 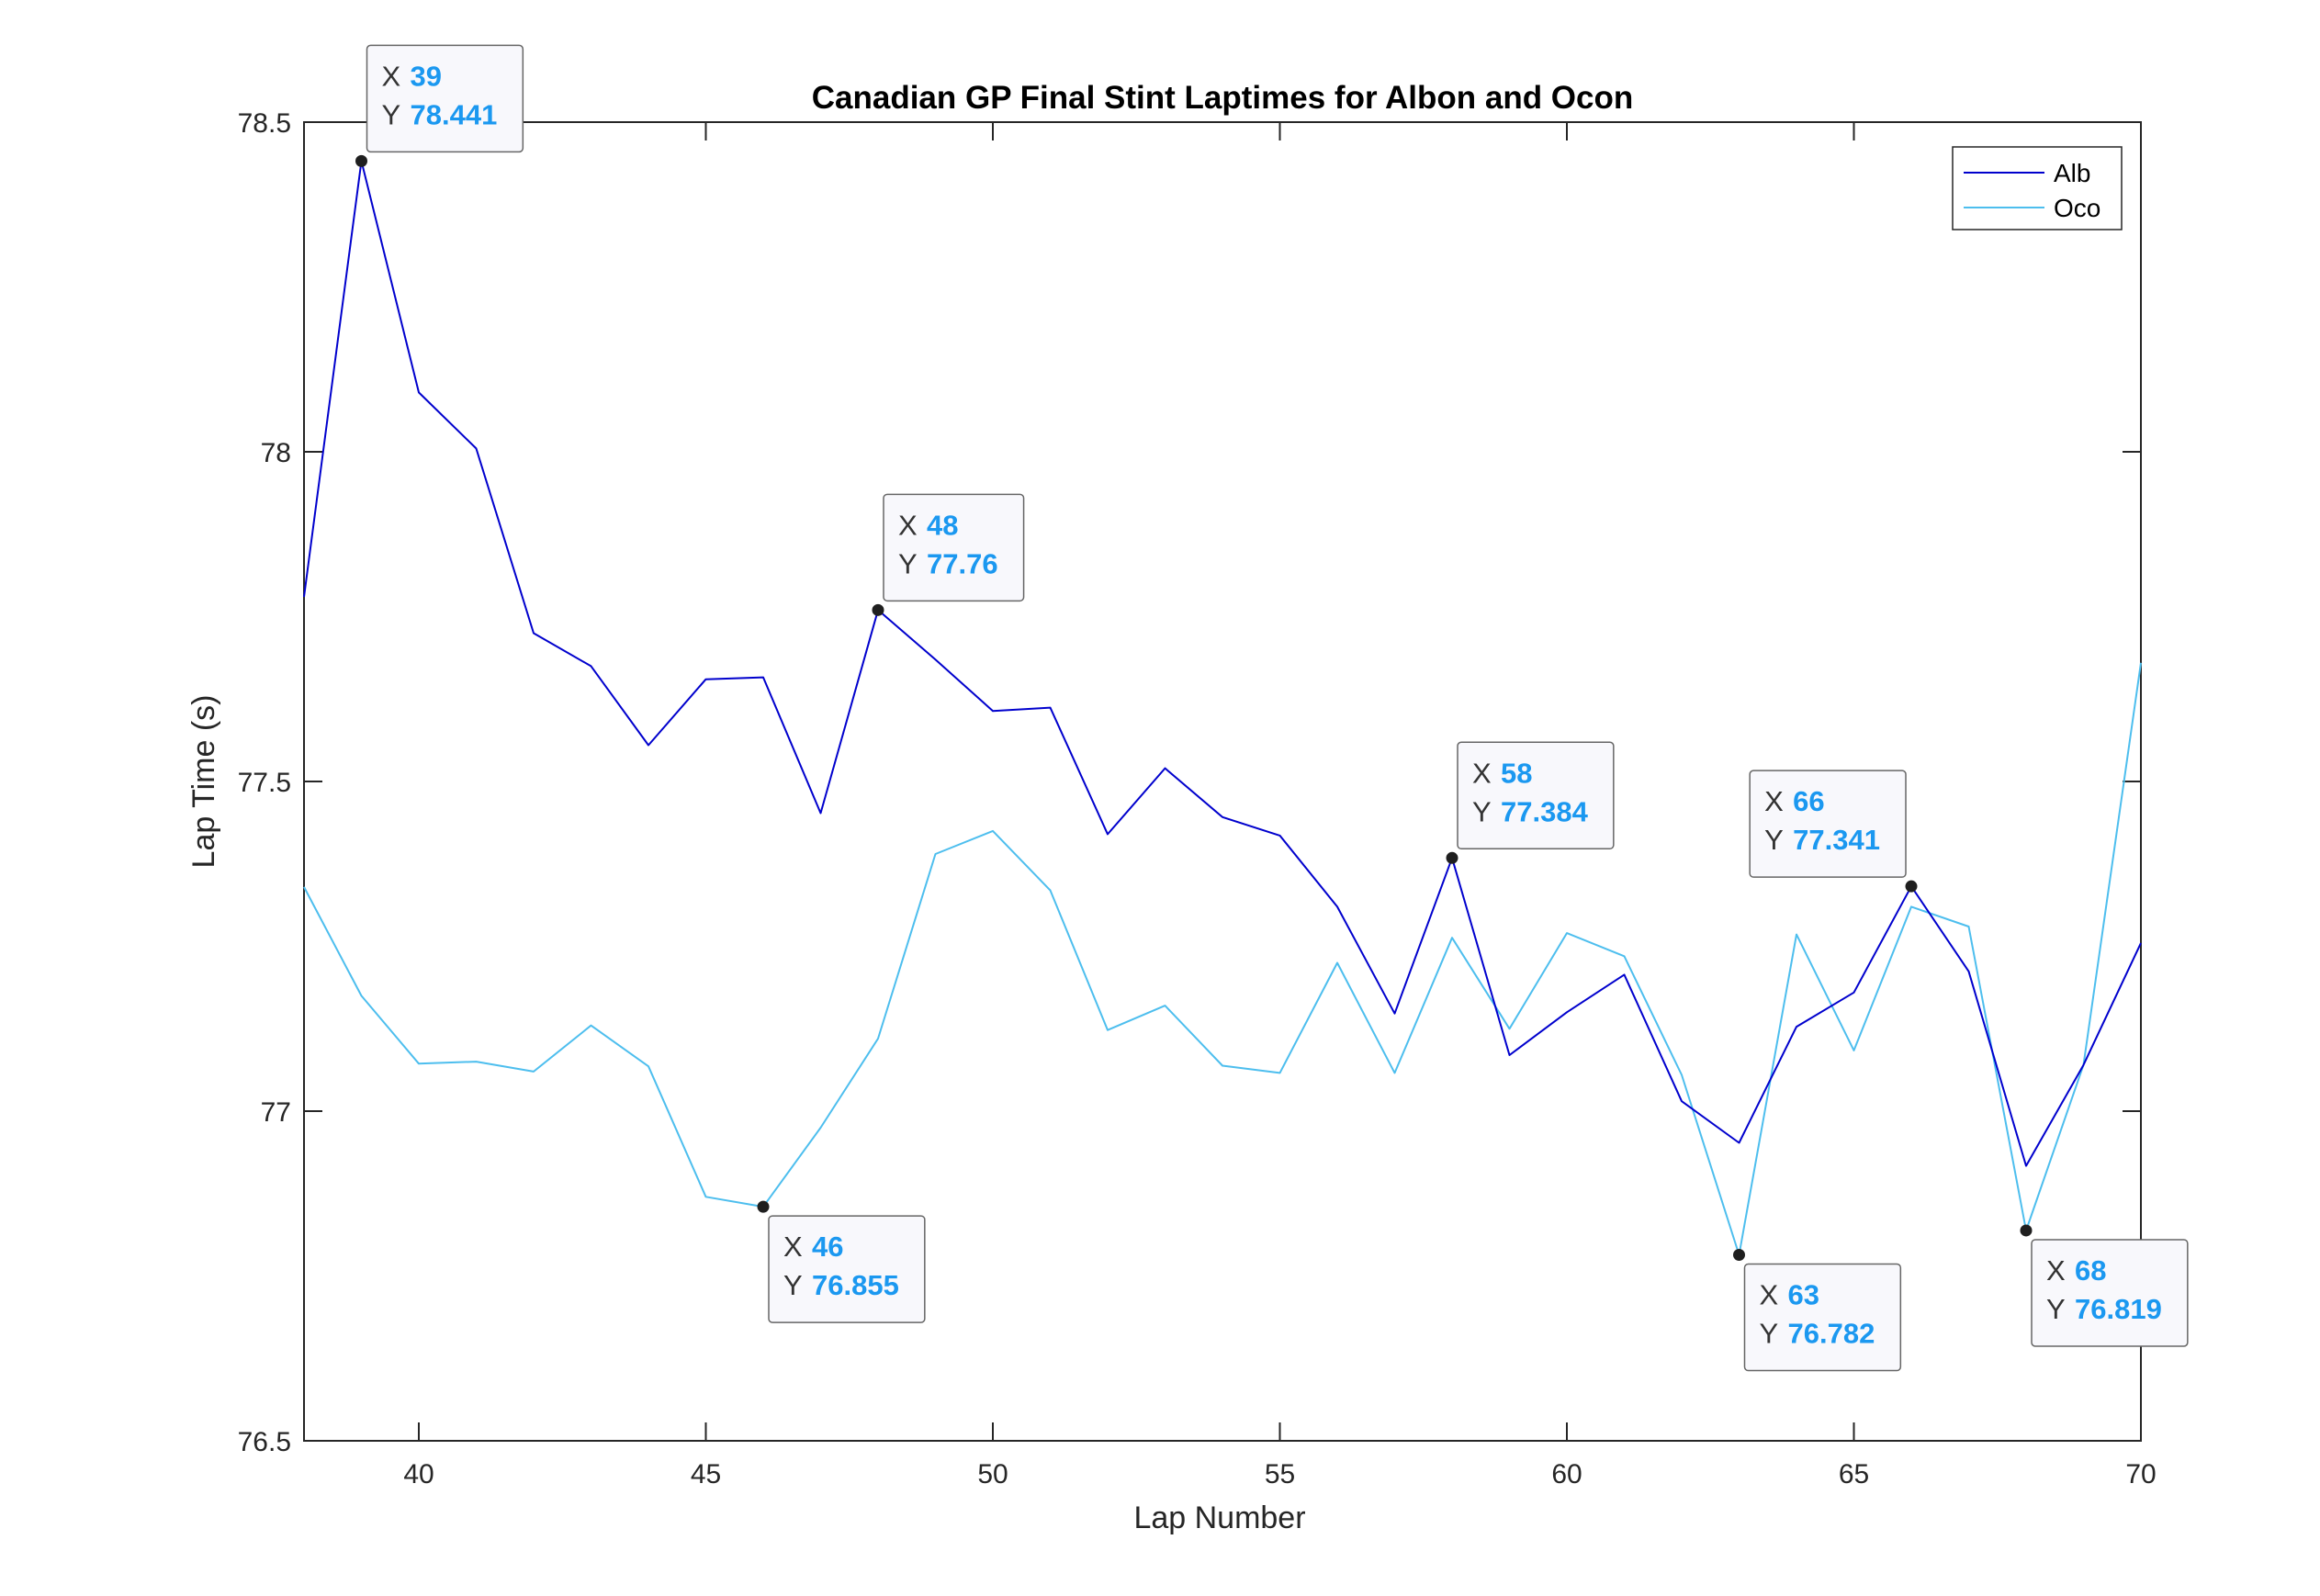 I want to click on datatip: X 46 Y 76.855, so click(x=847, y=1269).